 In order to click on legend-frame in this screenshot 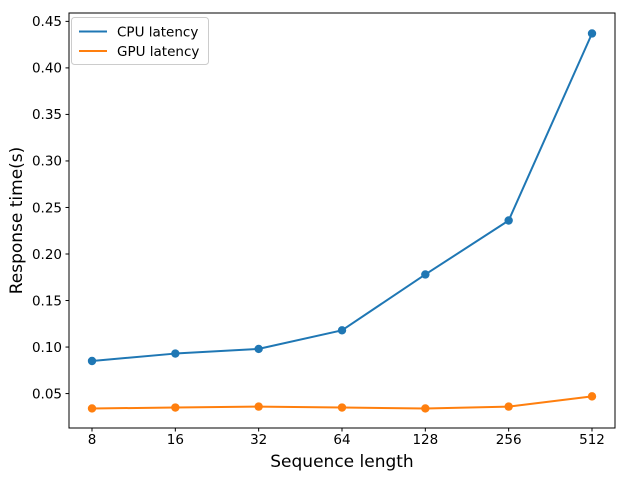, I will do `click(140, 41)`.